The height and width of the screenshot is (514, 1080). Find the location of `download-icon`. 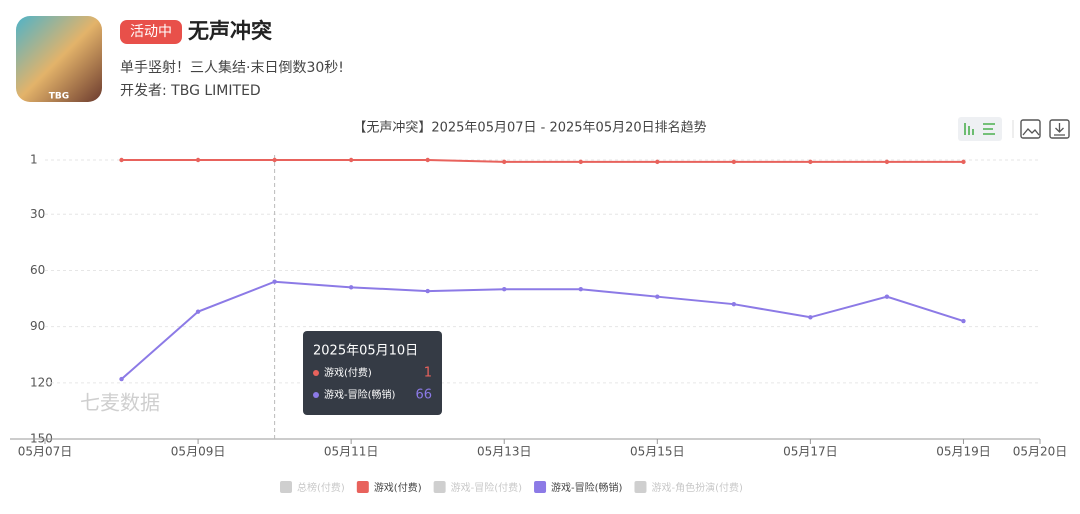

download-icon is located at coordinates (1059, 129).